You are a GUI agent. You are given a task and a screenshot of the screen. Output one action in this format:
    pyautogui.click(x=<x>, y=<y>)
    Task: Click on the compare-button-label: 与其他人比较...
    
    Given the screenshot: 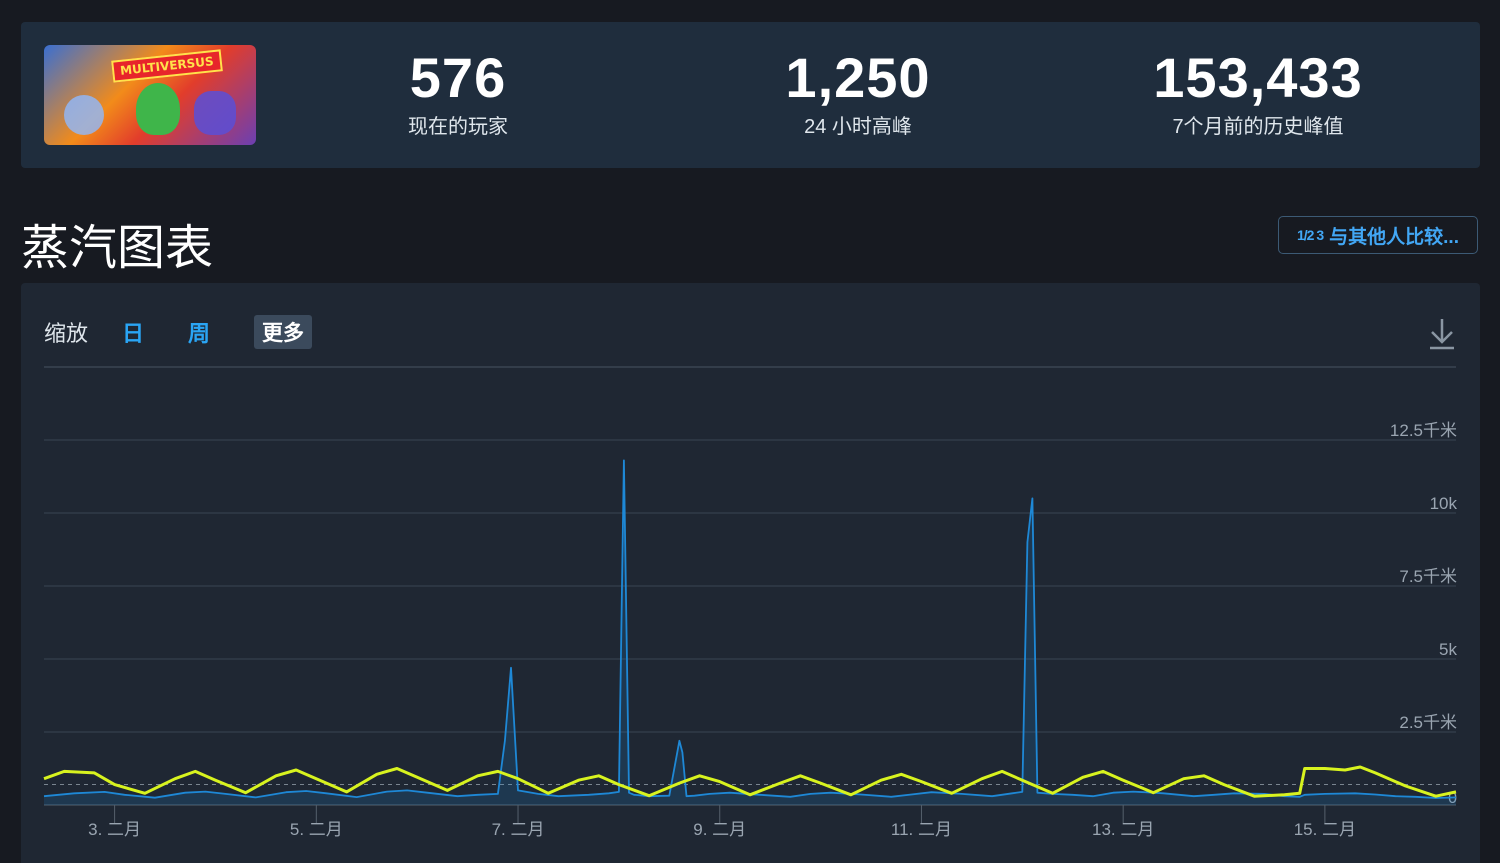 What is the action you would take?
    pyautogui.click(x=1394, y=237)
    